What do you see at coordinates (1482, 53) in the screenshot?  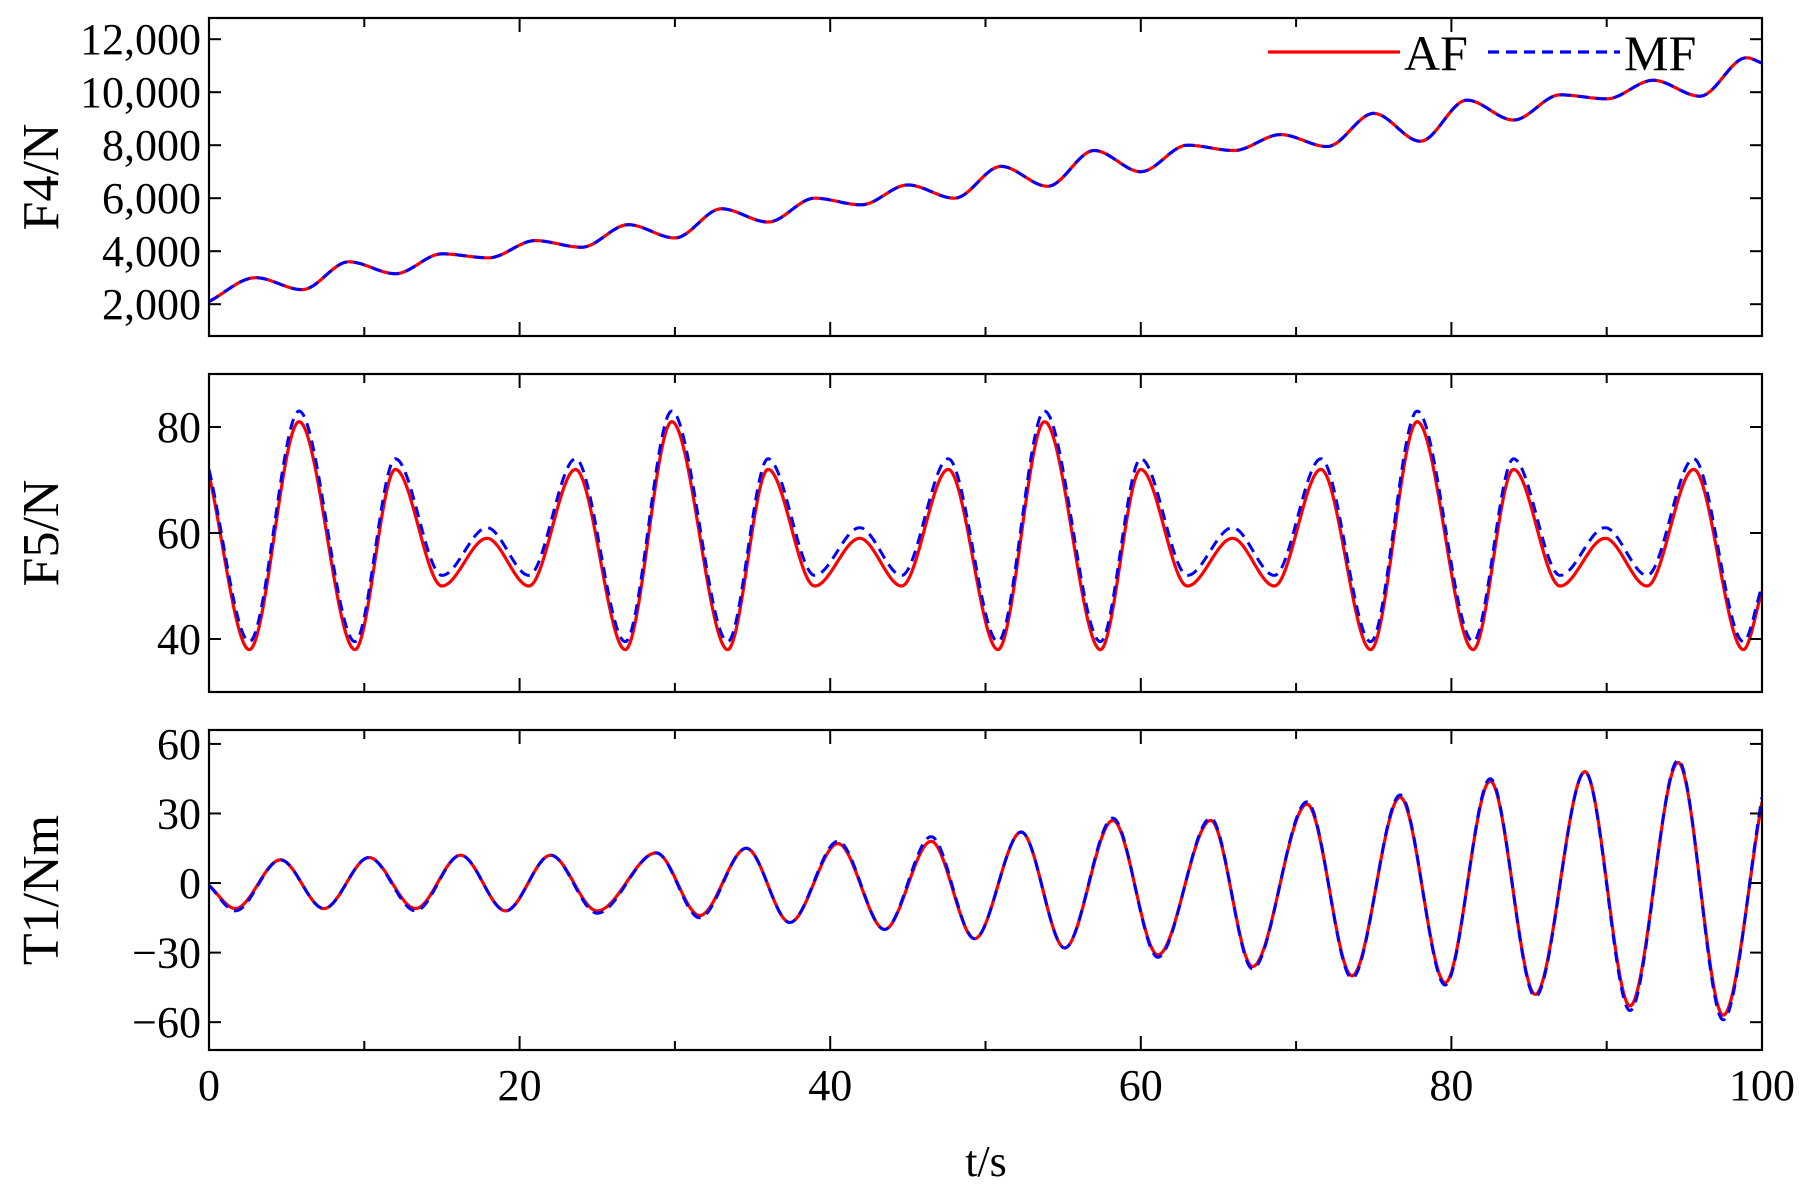 I see `legend: AF MF` at bounding box center [1482, 53].